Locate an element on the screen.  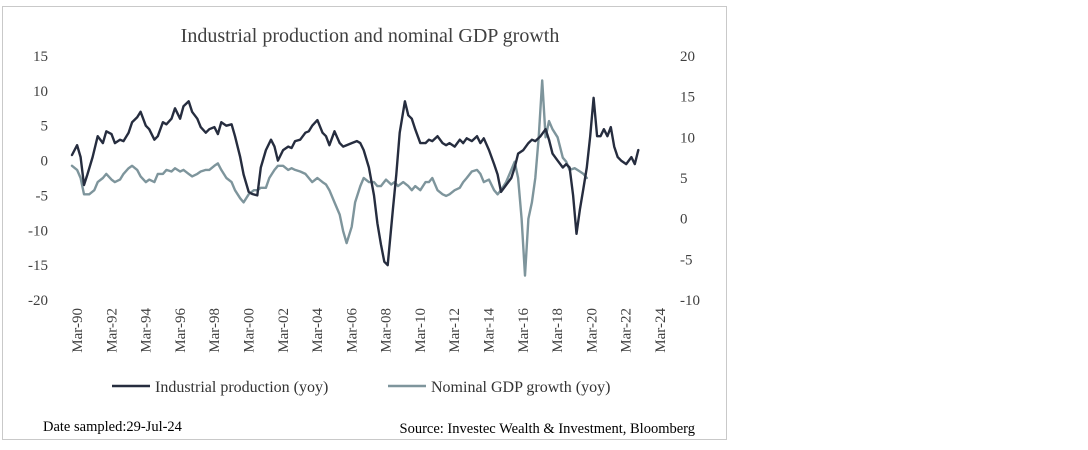
x-tick-label-15: Mar-20 is located at coordinates (592, 330).